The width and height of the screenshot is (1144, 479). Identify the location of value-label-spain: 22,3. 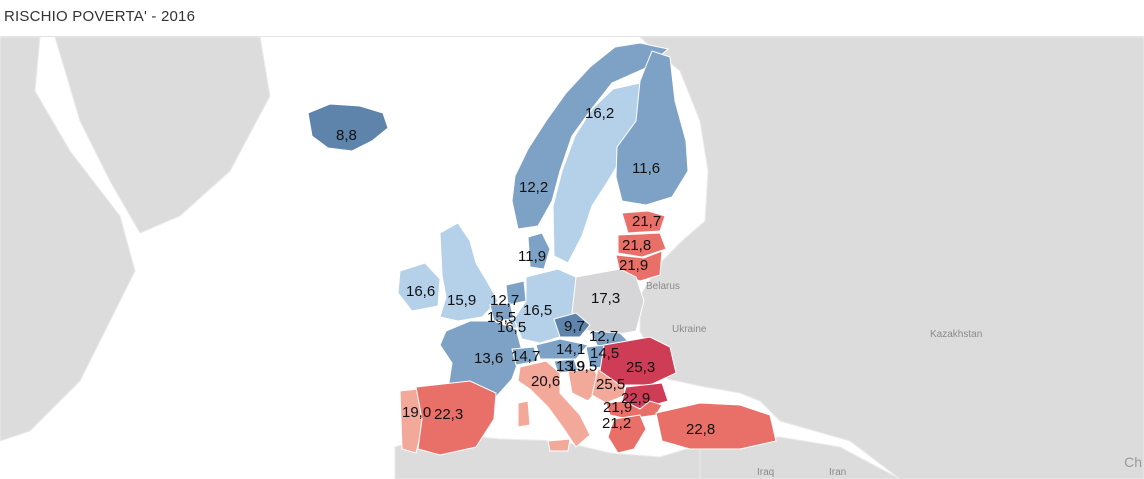
(448, 414).